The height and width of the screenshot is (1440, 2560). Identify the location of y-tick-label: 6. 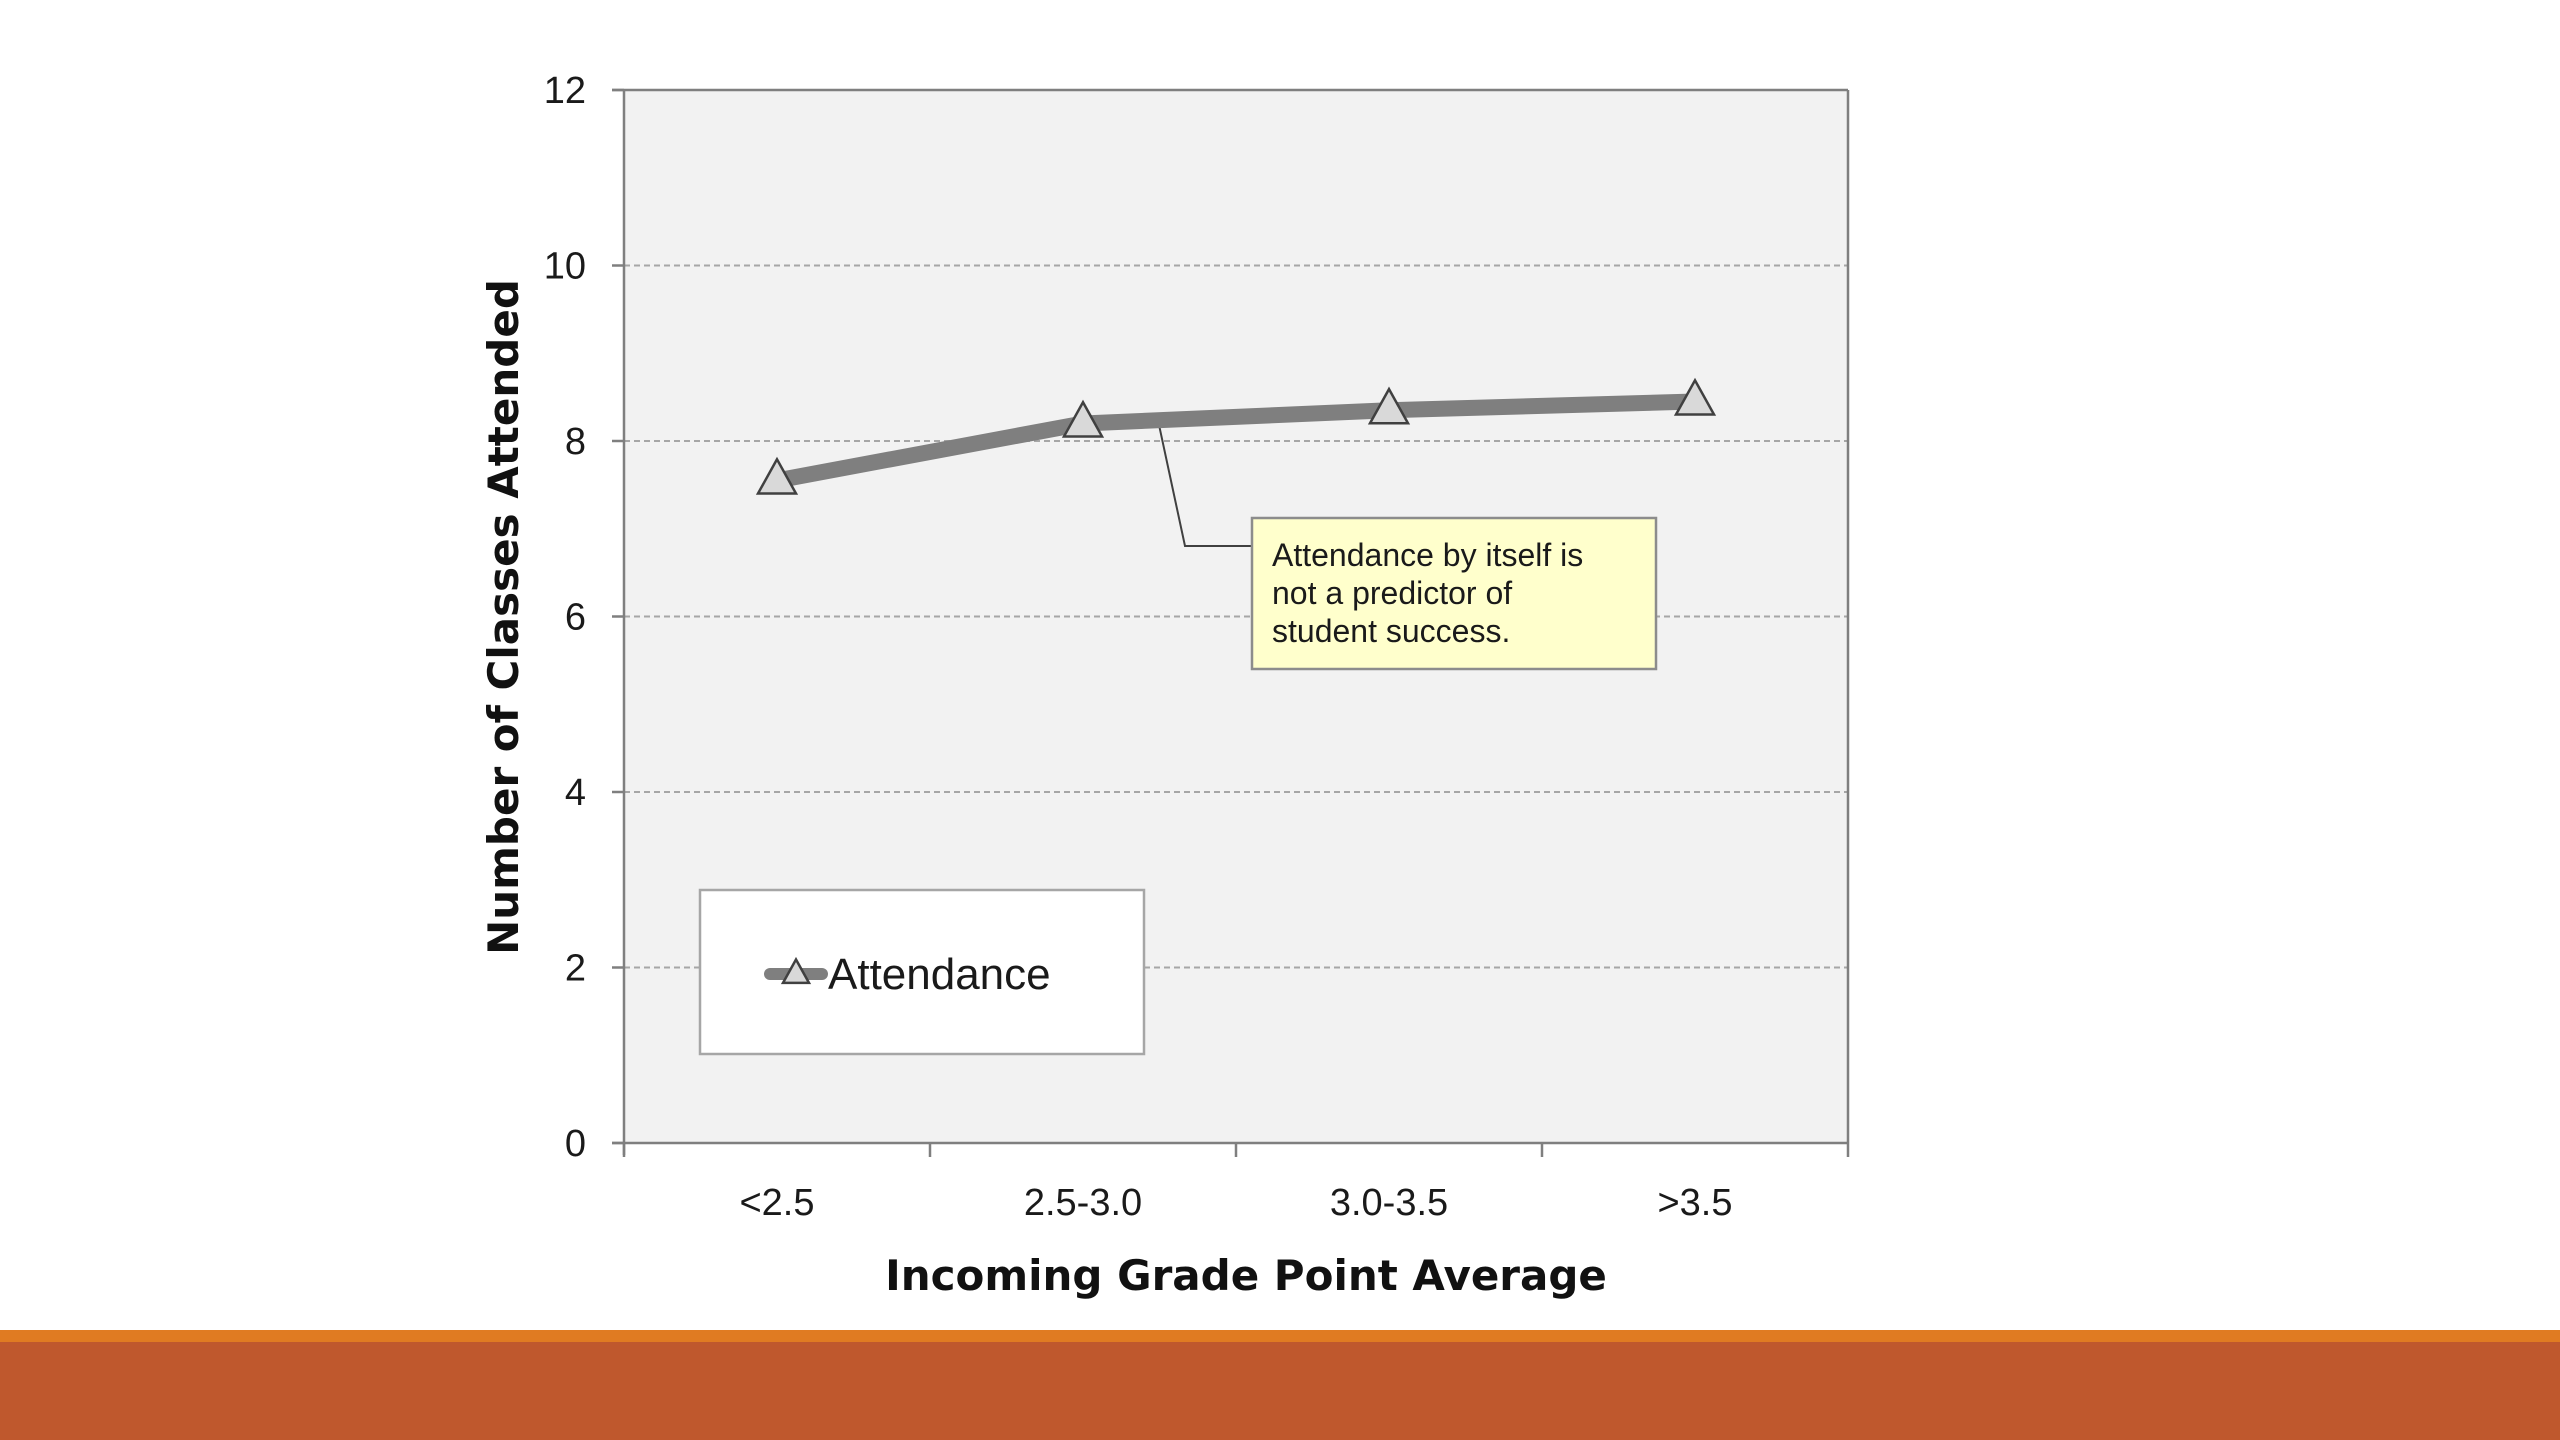
(575, 618).